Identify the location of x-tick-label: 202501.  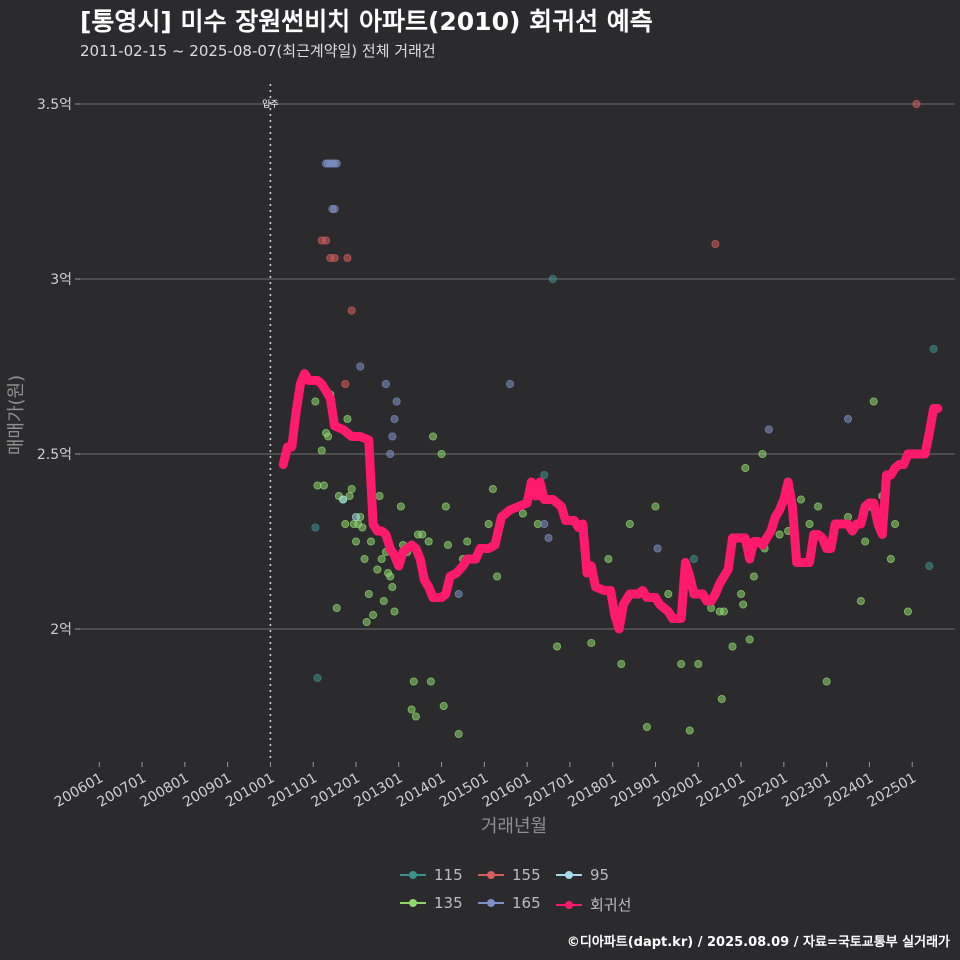
(892, 790).